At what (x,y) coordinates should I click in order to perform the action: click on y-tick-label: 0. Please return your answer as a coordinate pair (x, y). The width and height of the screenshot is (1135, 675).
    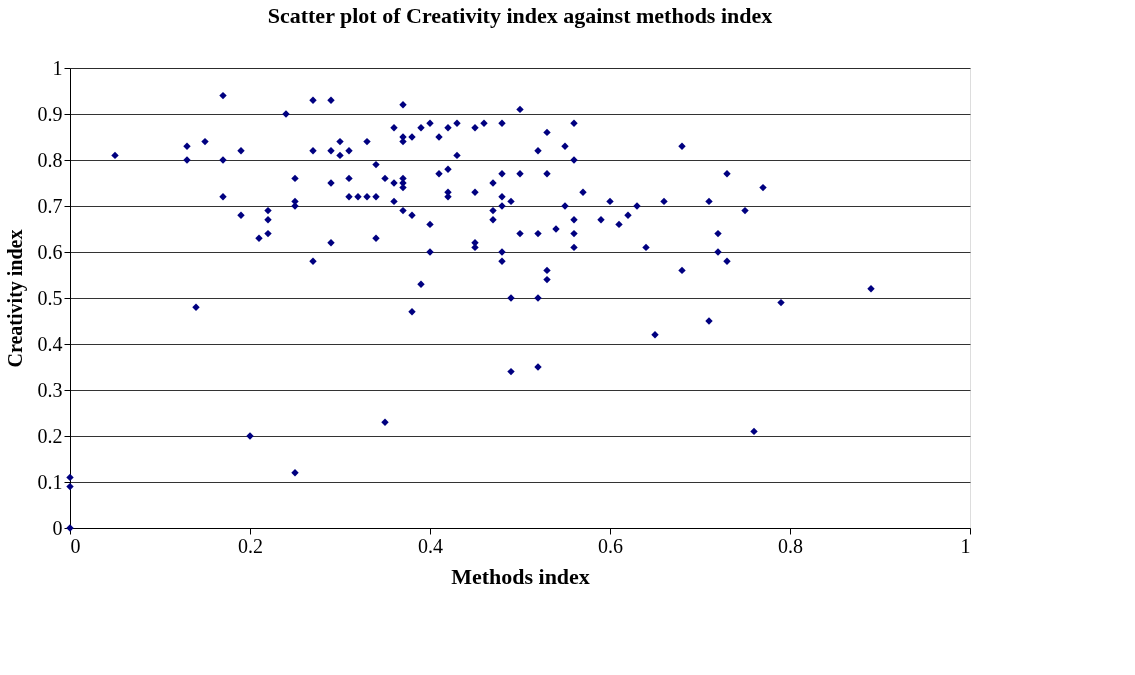
    Looking at the image, I should click on (57, 527).